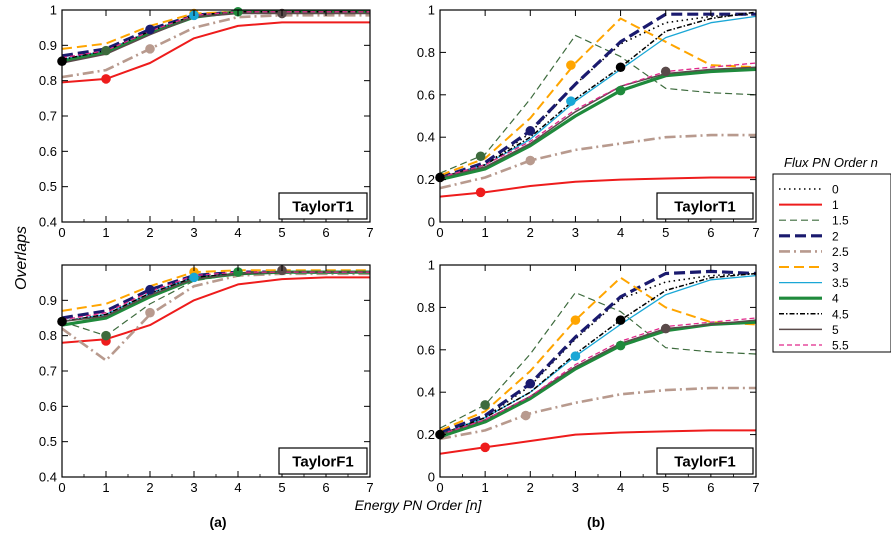  Describe the element at coordinates (755, 232) in the screenshot. I see `x-tick-label: 7` at that location.